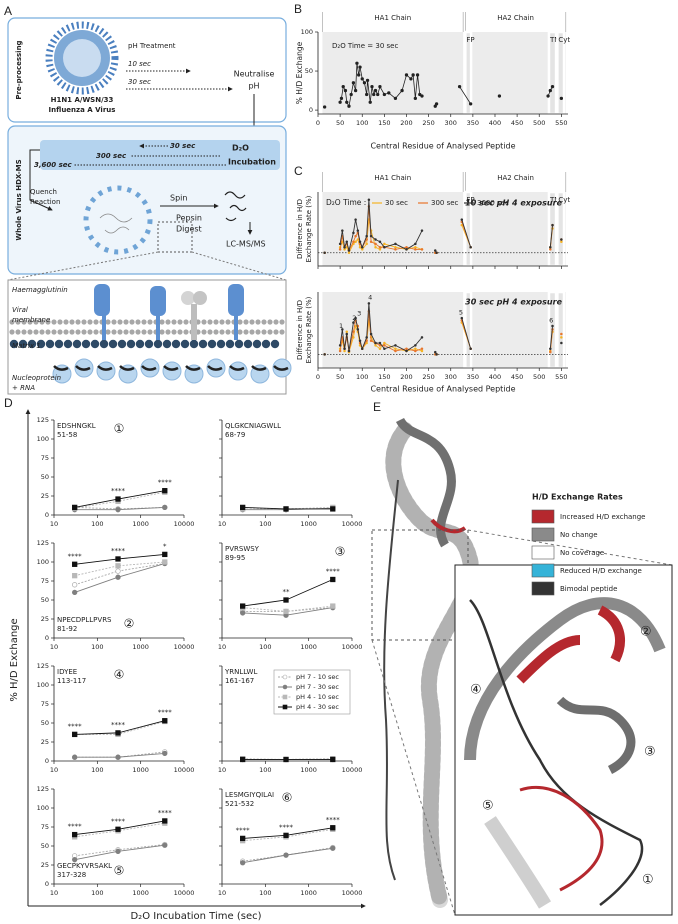  I want to click on time: 300 sec, so click(111, 156).